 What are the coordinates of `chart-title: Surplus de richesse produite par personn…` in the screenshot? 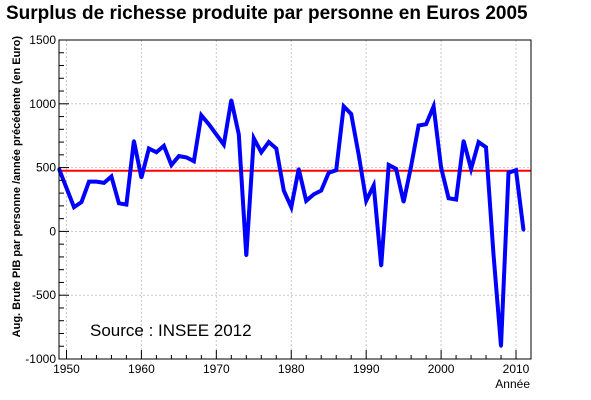 It's located at (267, 13).